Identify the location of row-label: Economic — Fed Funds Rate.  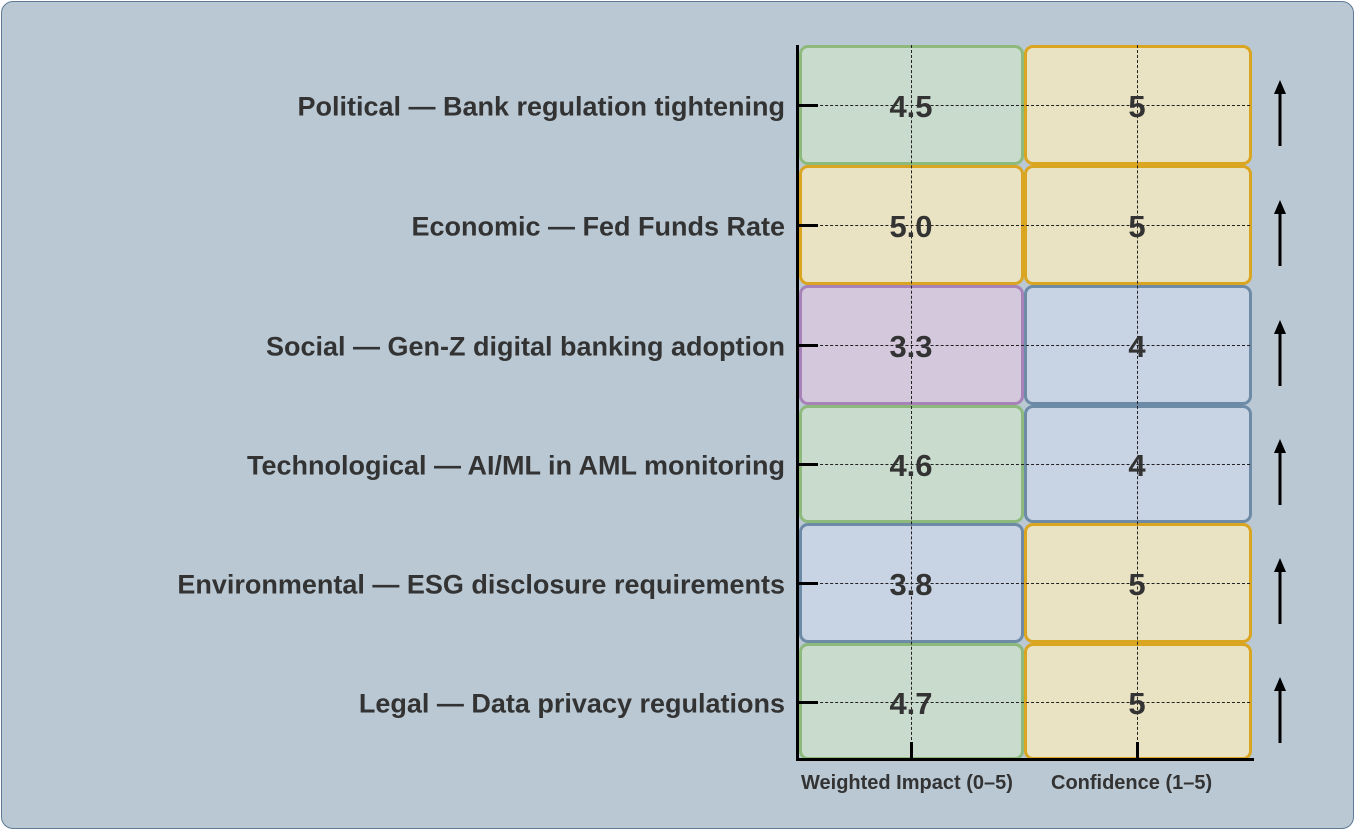
(598, 226).